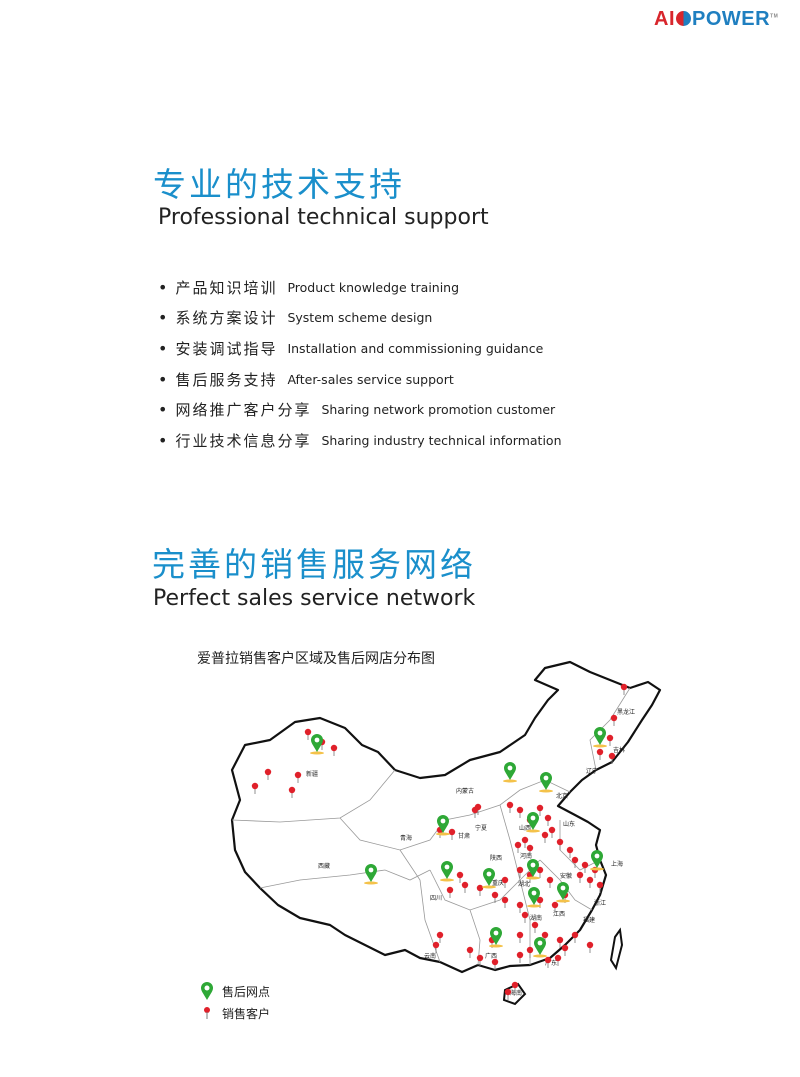  What do you see at coordinates (774, 16) in the screenshot?
I see `logo-tm: TM` at bounding box center [774, 16].